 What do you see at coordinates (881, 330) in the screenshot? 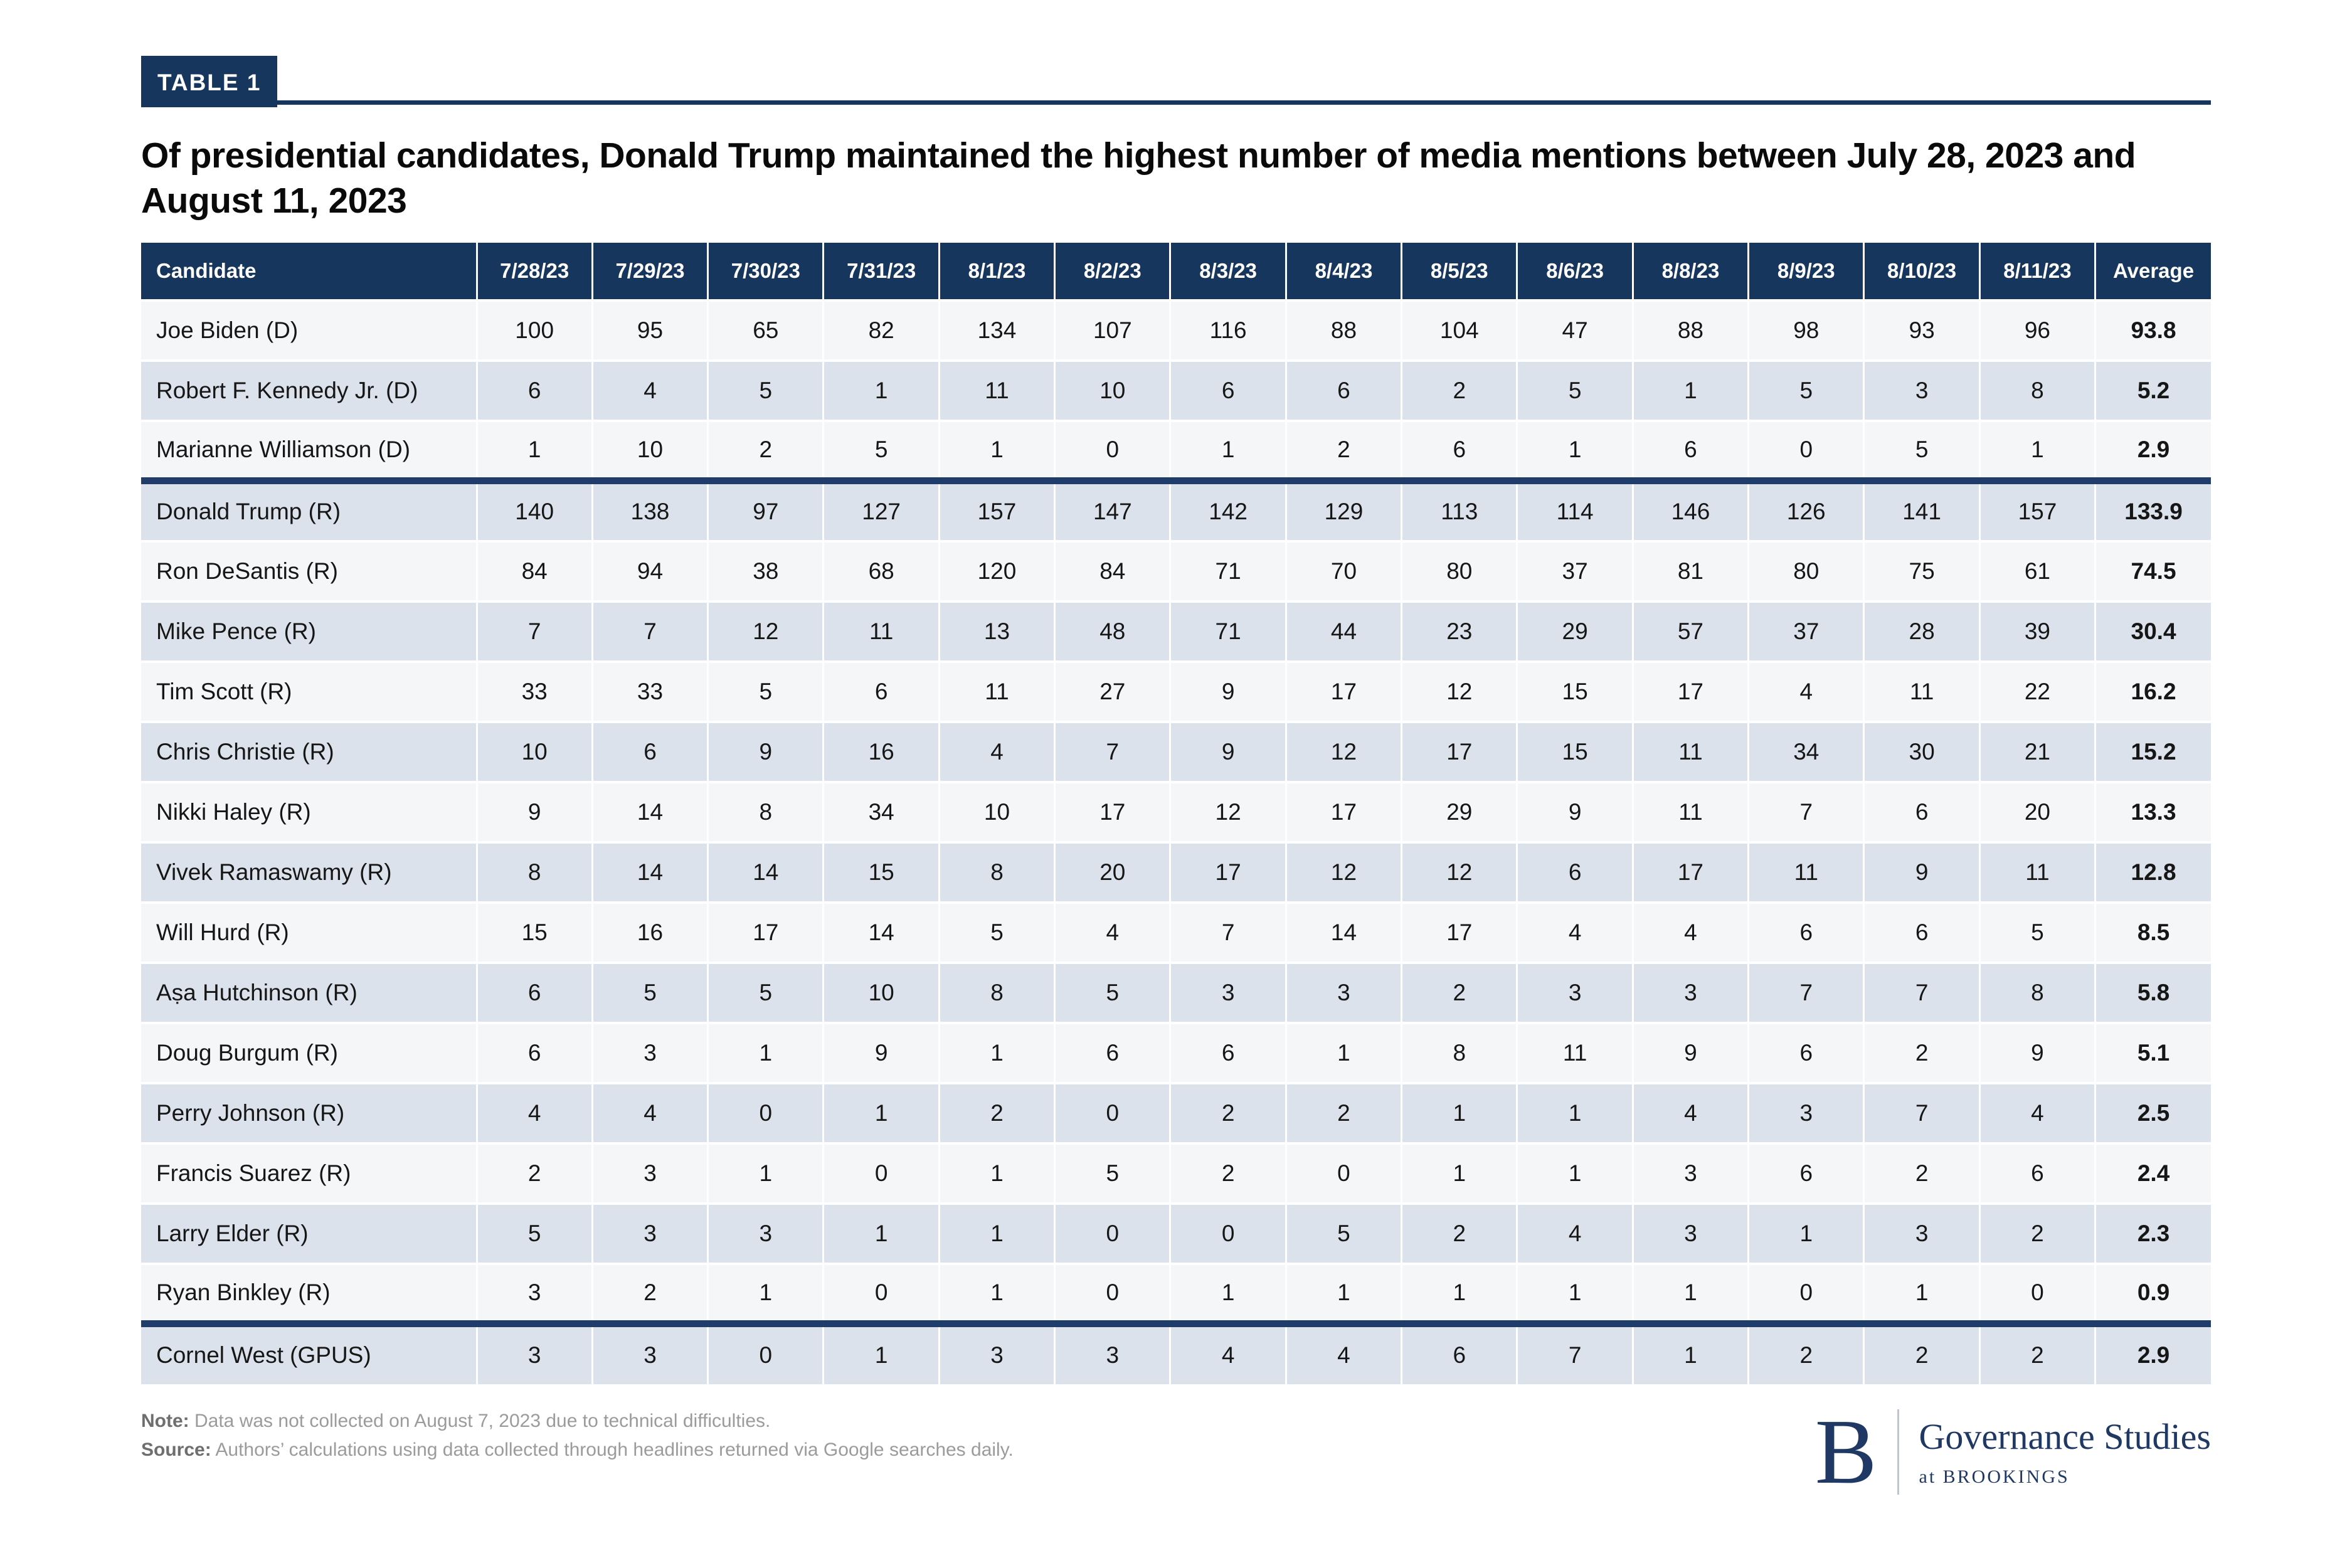
I see `value-cell: 82` at bounding box center [881, 330].